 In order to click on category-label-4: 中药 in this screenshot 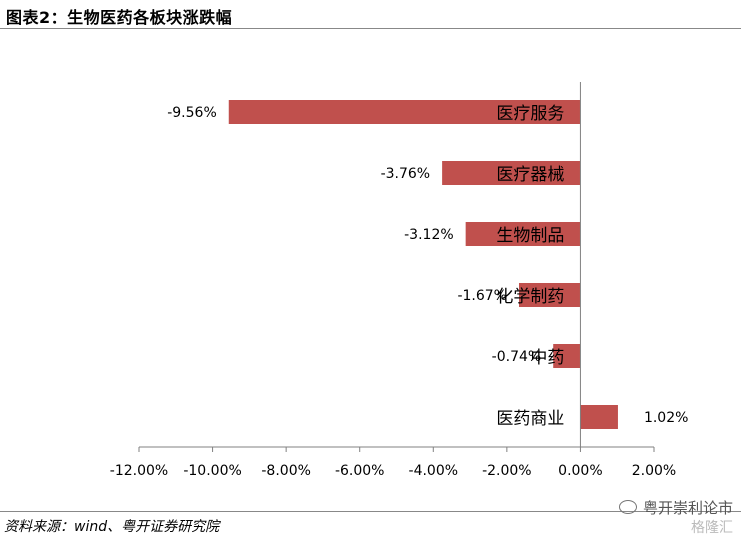, I will do `click(547, 358)`.